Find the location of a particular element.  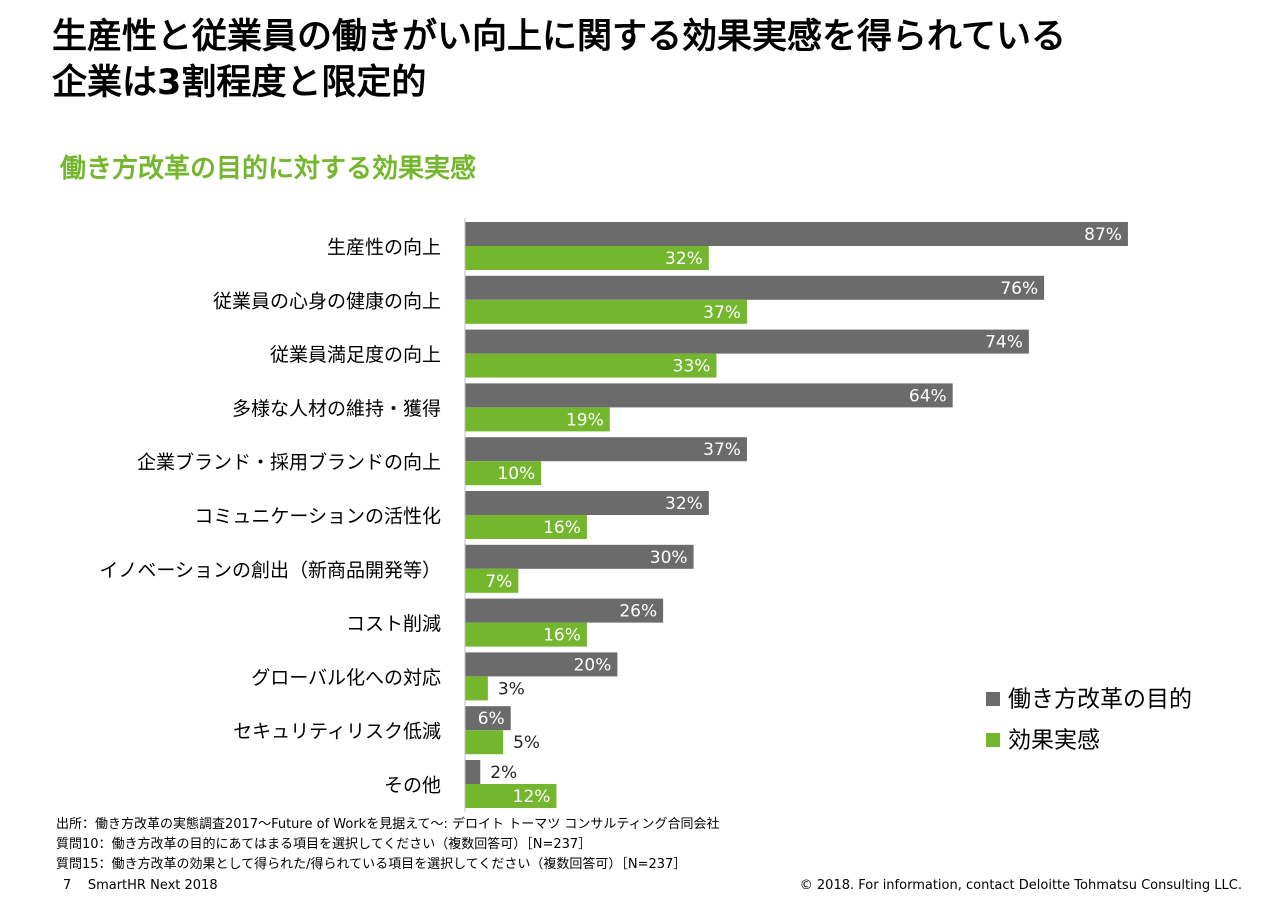

data-label-purpose: 76% is located at coordinates (1019, 289).